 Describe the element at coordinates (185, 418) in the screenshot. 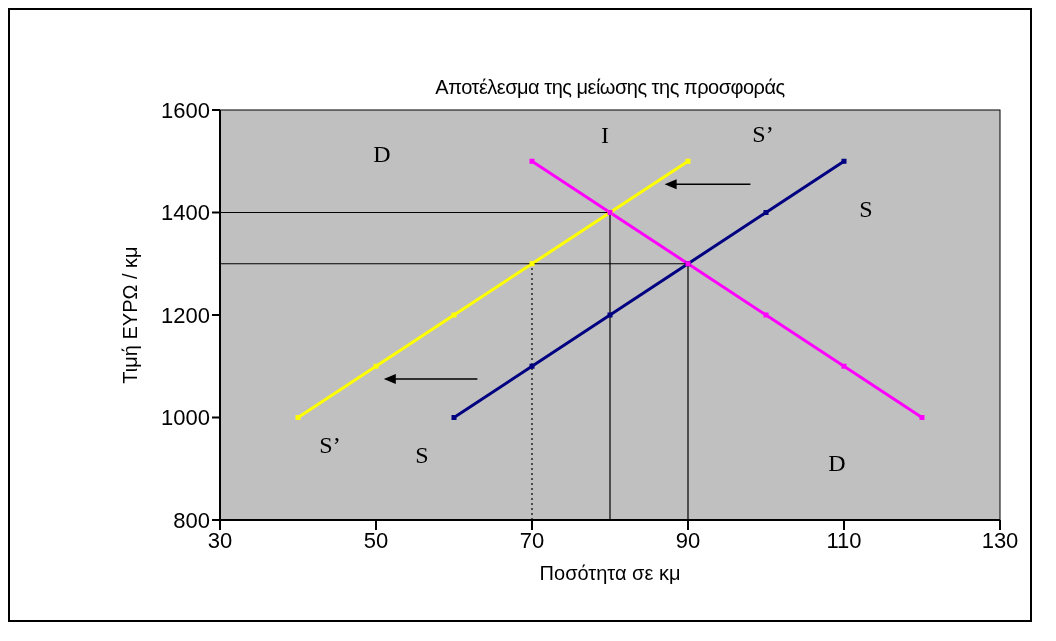

I see `y-tick-label: 1000` at that location.